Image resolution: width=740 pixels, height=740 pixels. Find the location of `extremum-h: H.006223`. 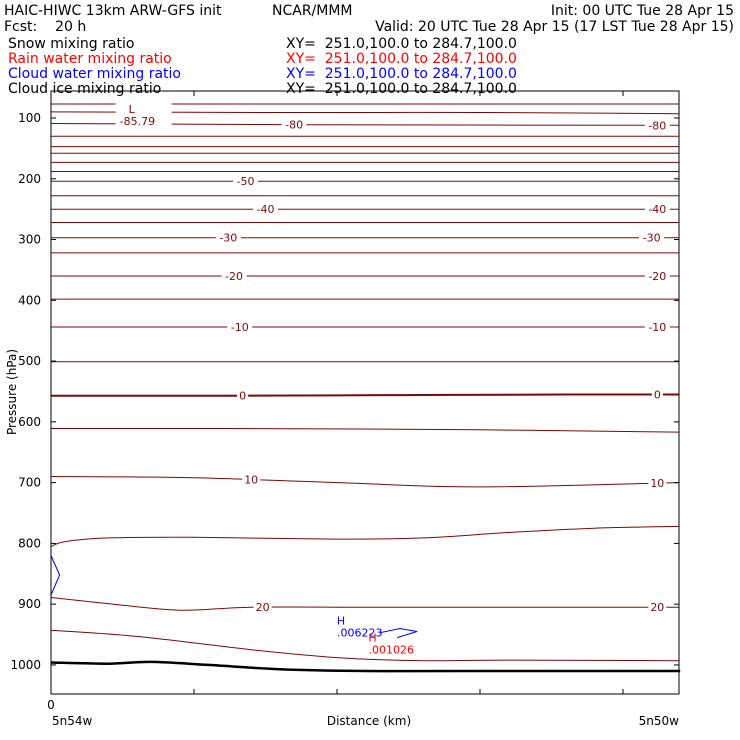

extremum-h: H.006223 is located at coordinates (360, 627).